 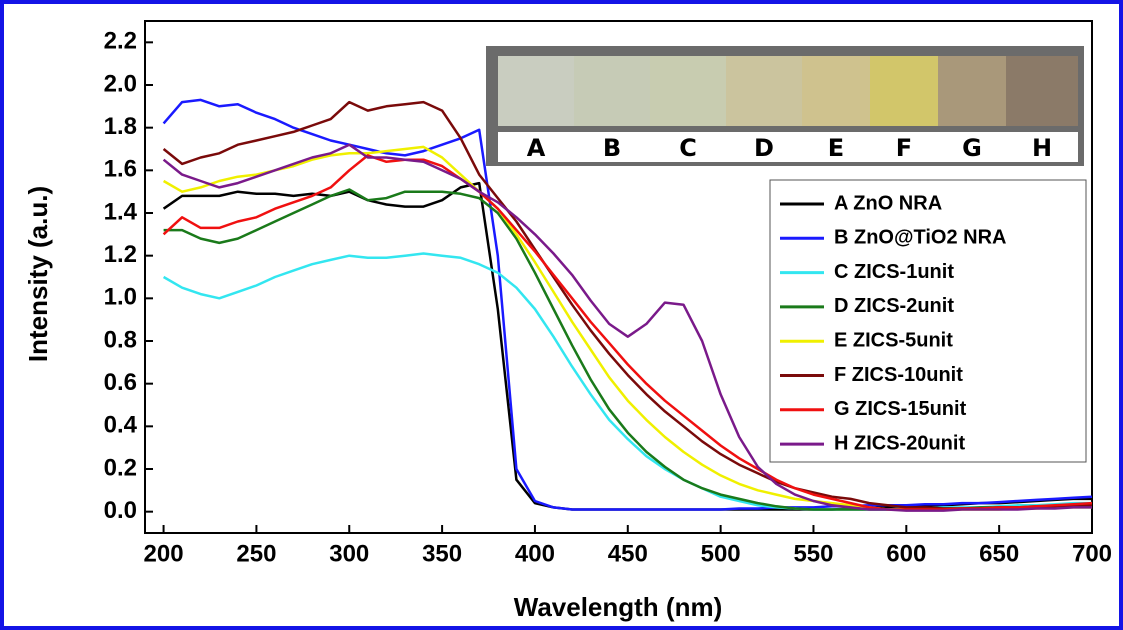 I want to click on x-tick-label: 550, so click(x=813, y=553).